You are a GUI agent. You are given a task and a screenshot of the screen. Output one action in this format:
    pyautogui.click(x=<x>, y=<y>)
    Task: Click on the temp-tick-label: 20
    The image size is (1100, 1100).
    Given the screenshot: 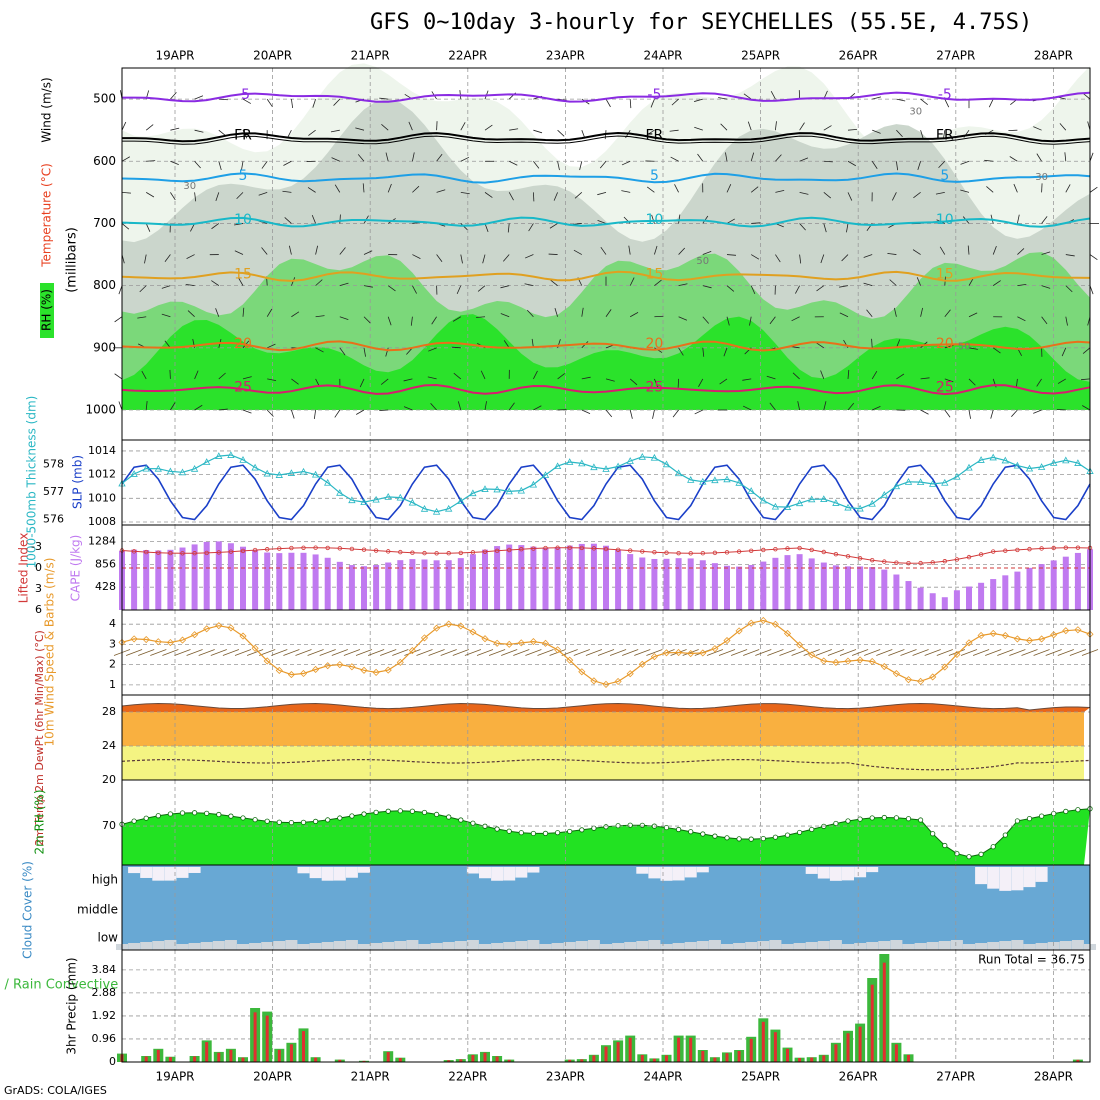 What is the action you would take?
    pyautogui.click(x=109, y=779)
    